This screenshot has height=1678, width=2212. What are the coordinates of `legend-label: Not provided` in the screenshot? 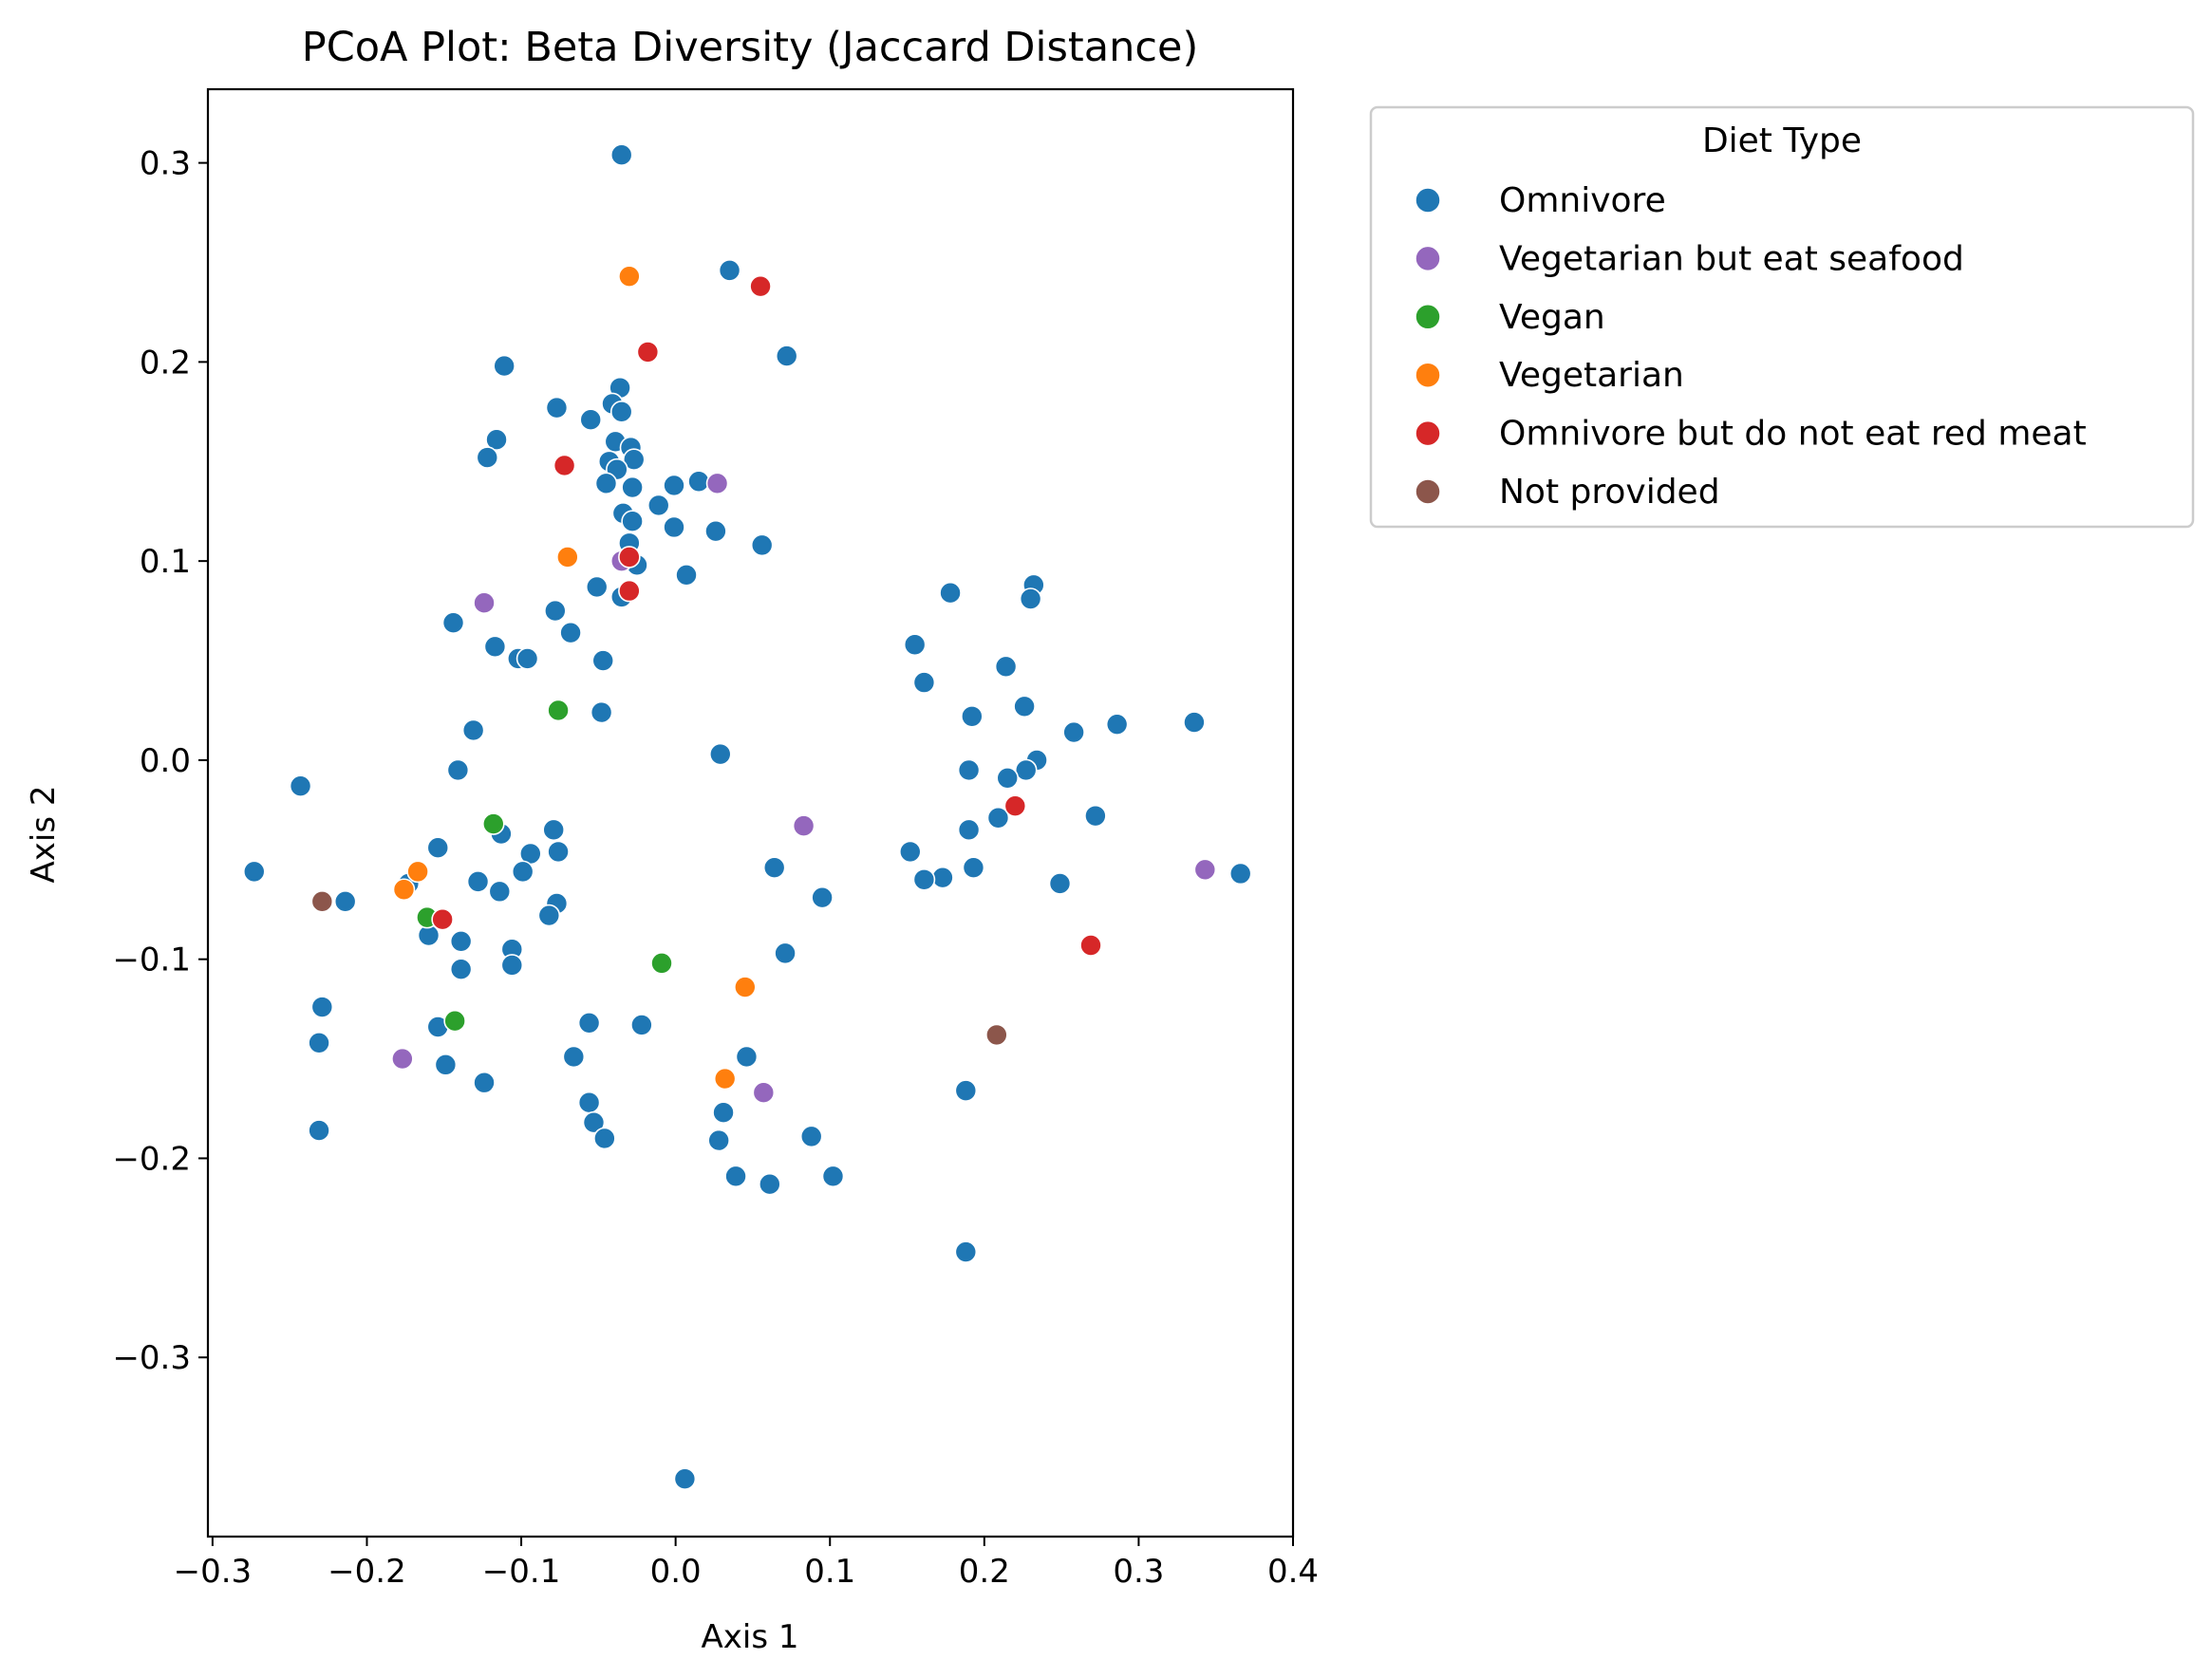 It's located at (1609, 493).